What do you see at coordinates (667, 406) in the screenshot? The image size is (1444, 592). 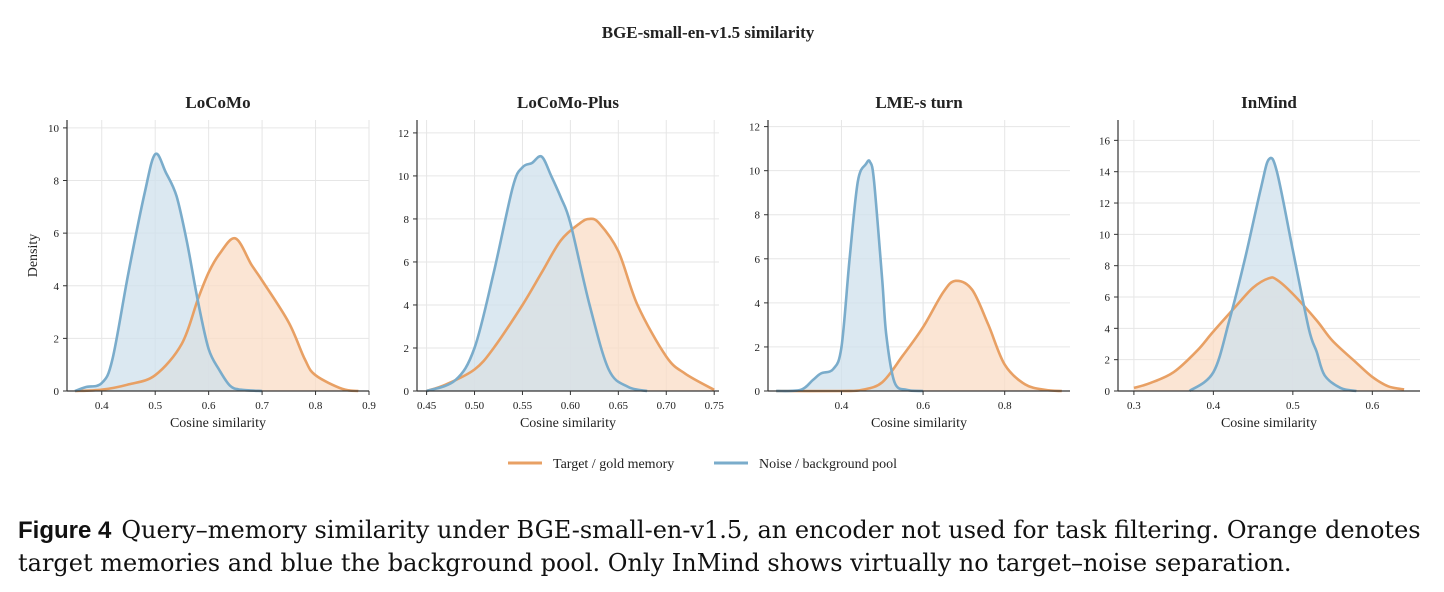 I see `x-tick-label: 0.70` at bounding box center [667, 406].